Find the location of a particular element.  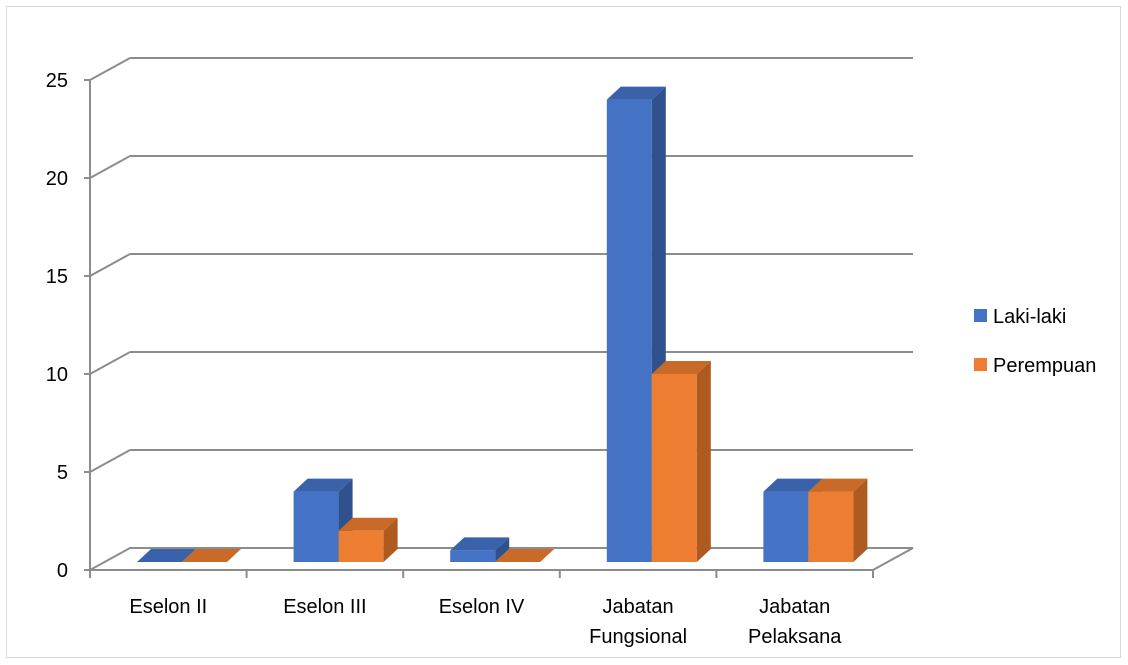

y-tick-label: 5 is located at coordinates (62, 473).